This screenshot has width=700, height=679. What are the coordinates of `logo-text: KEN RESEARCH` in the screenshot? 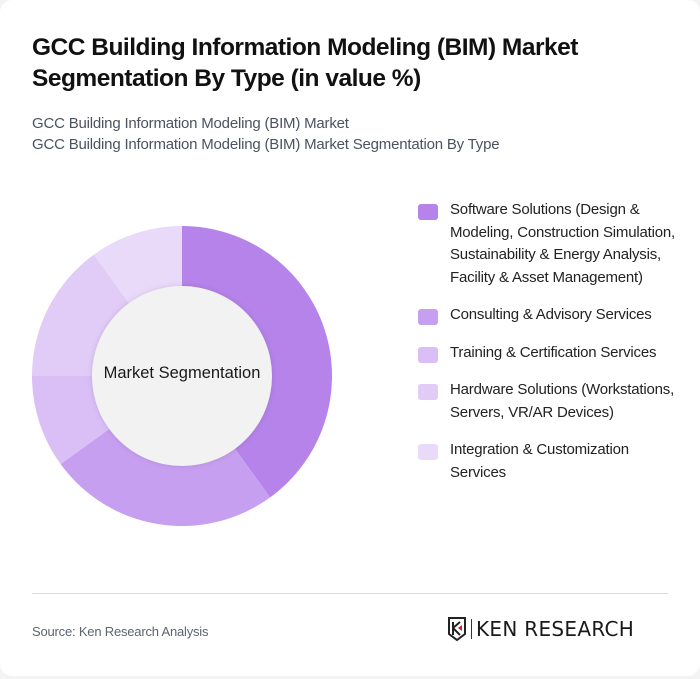 It's located at (555, 629).